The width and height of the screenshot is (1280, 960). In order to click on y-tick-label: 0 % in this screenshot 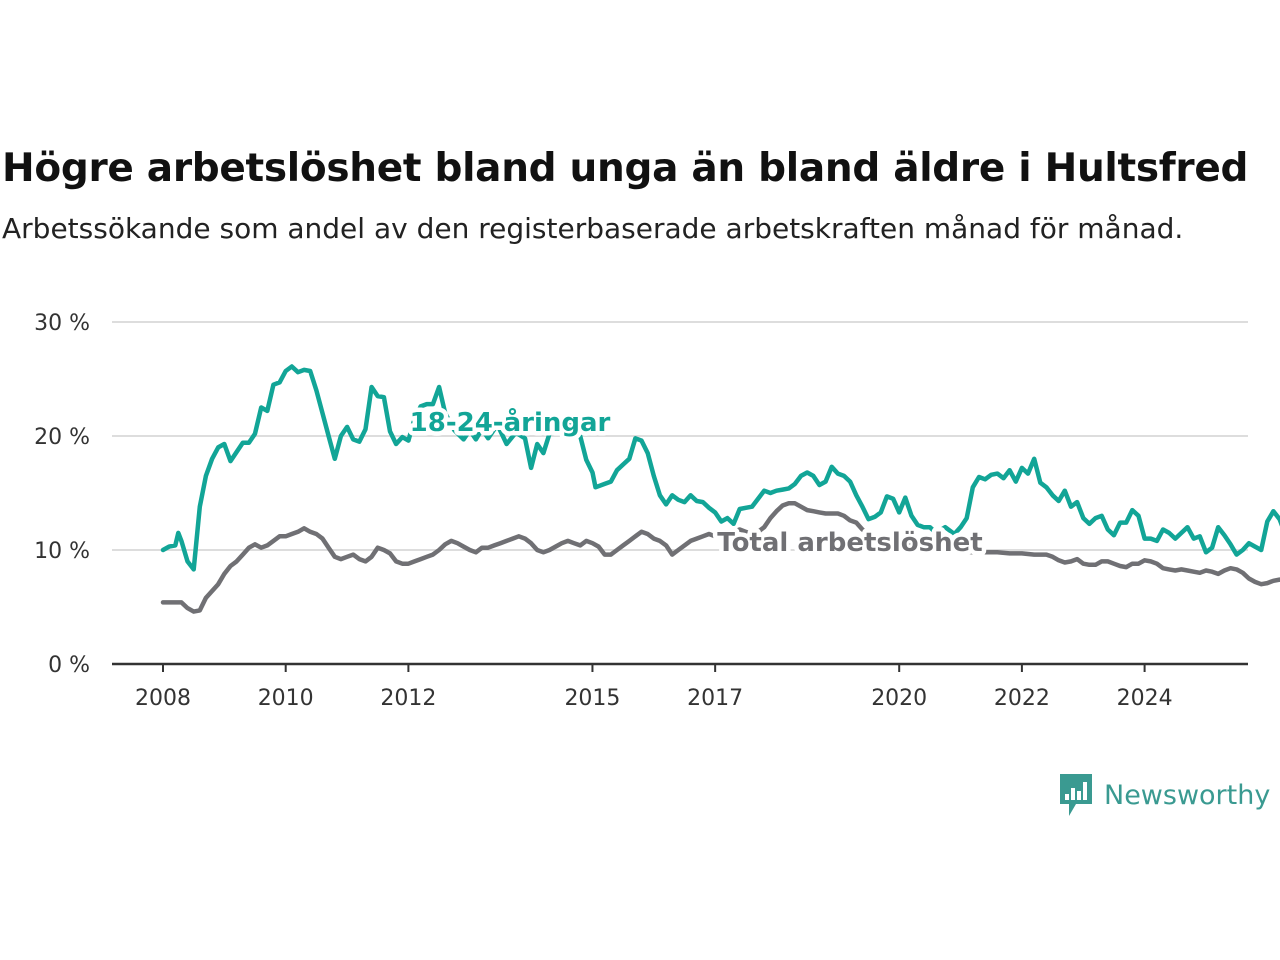, I will do `click(69, 665)`.